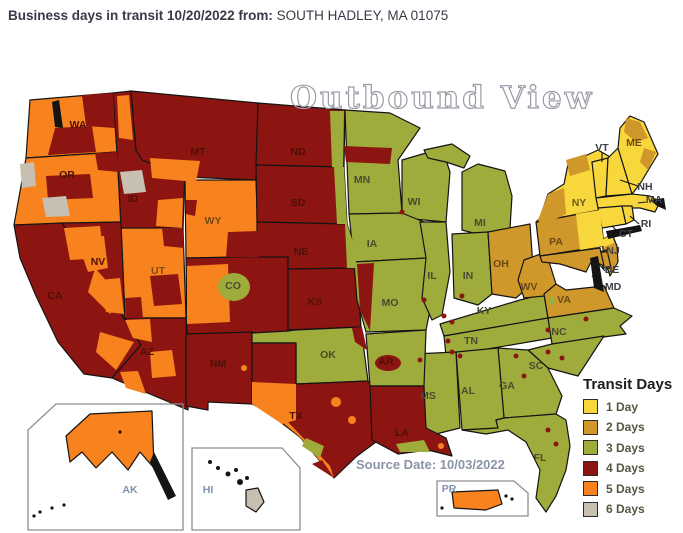  What do you see at coordinates (480, 223) in the screenshot?
I see `state-label-mi: MI` at bounding box center [480, 223].